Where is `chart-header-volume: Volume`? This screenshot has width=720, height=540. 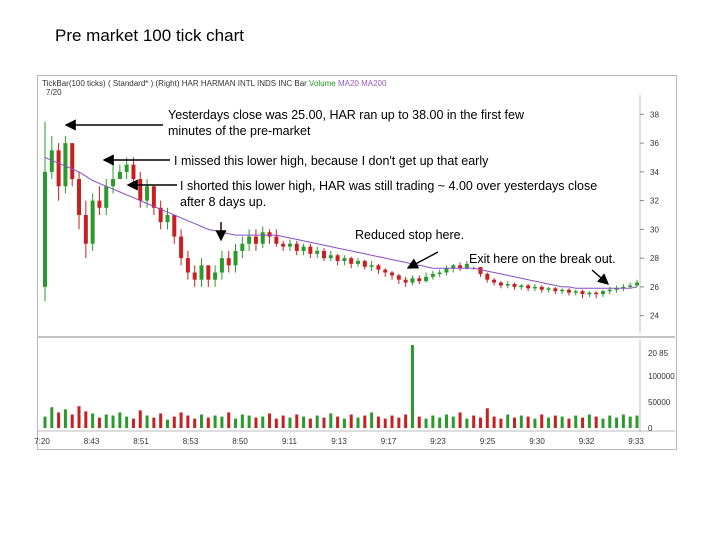 chart-header-volume: Volume is located at coordinates (322, 83).